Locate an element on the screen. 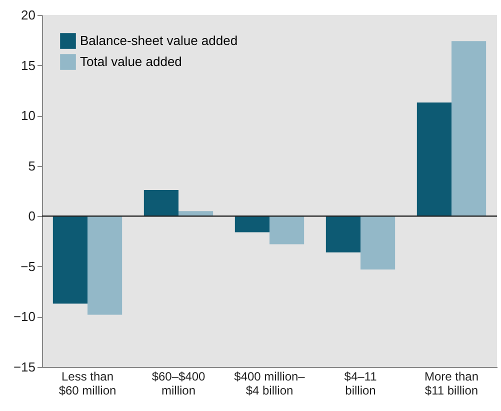  x-tick-label: $4–11 billion is located at coordinates (361, 384).